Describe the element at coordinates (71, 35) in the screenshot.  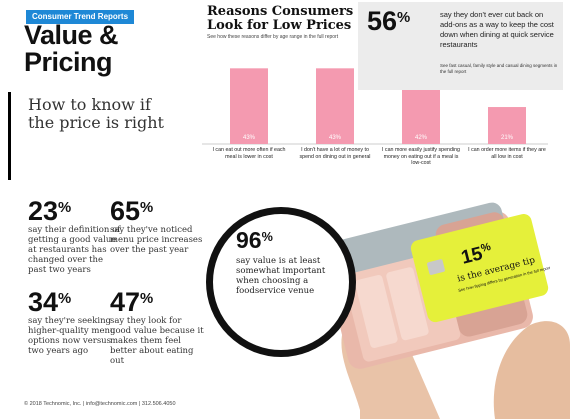
I see `title-line-1: Value &` at that location.